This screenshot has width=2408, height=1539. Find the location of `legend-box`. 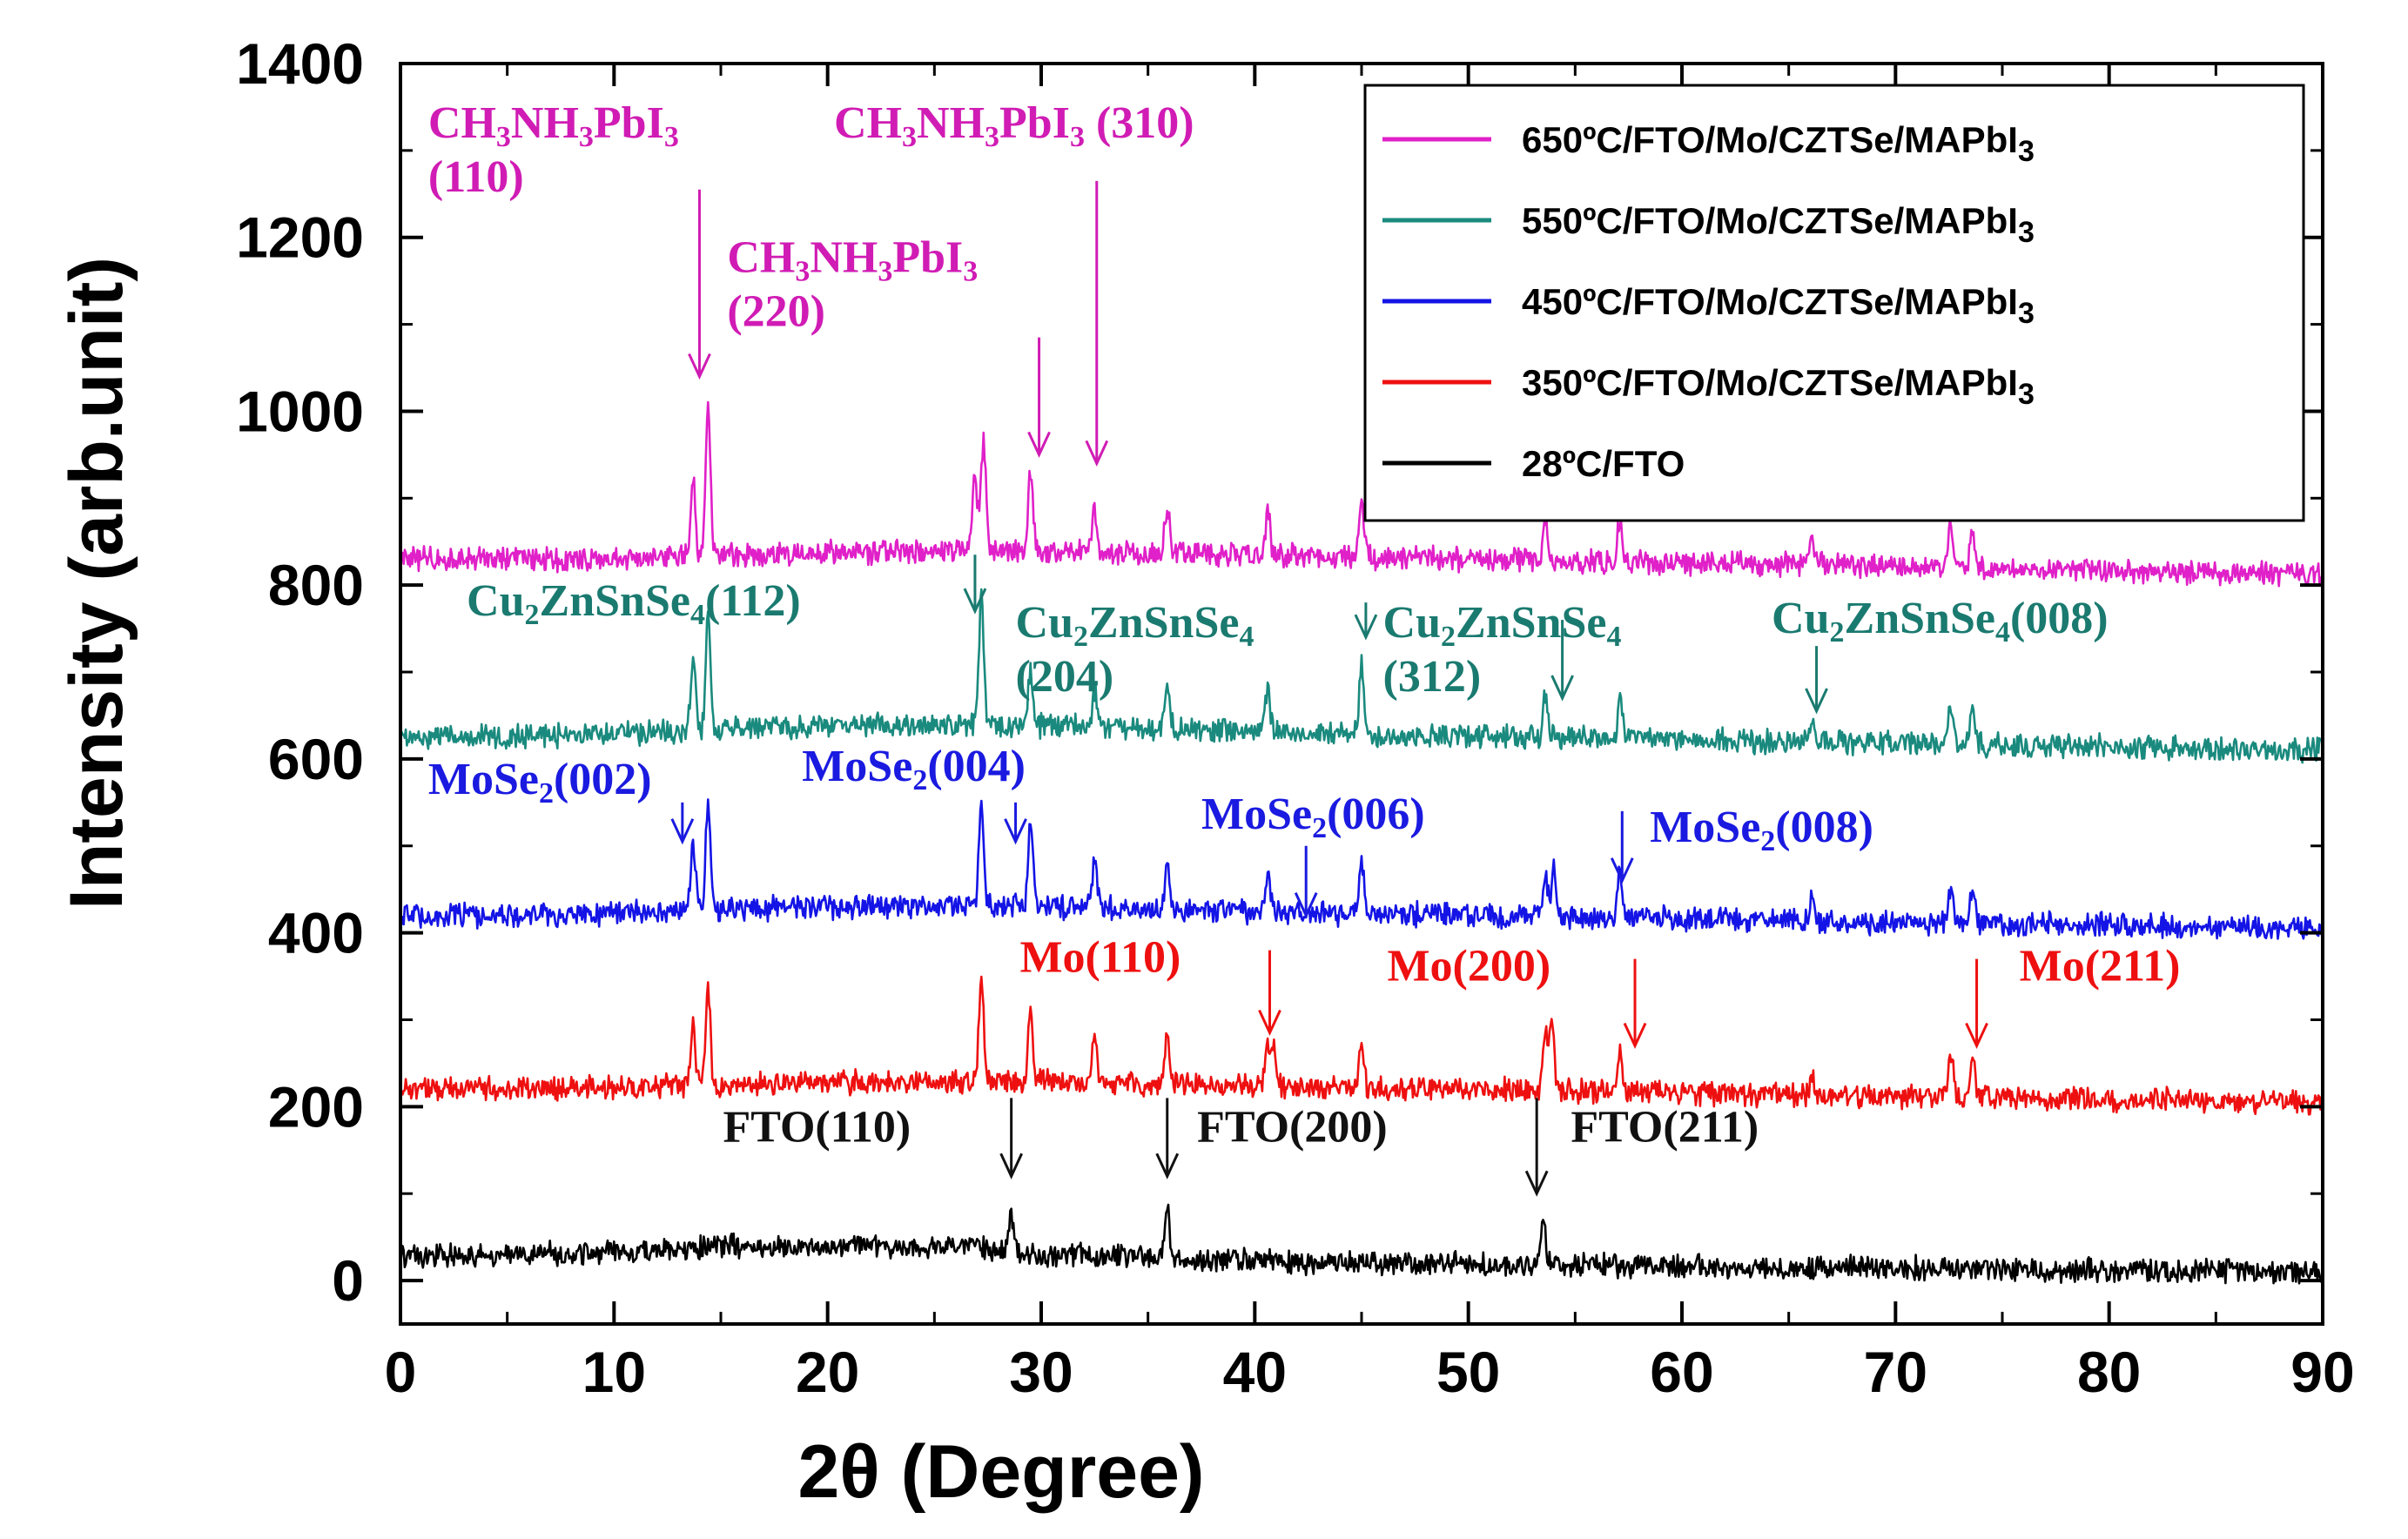

legend-box is located at coordinates (1834, 303).